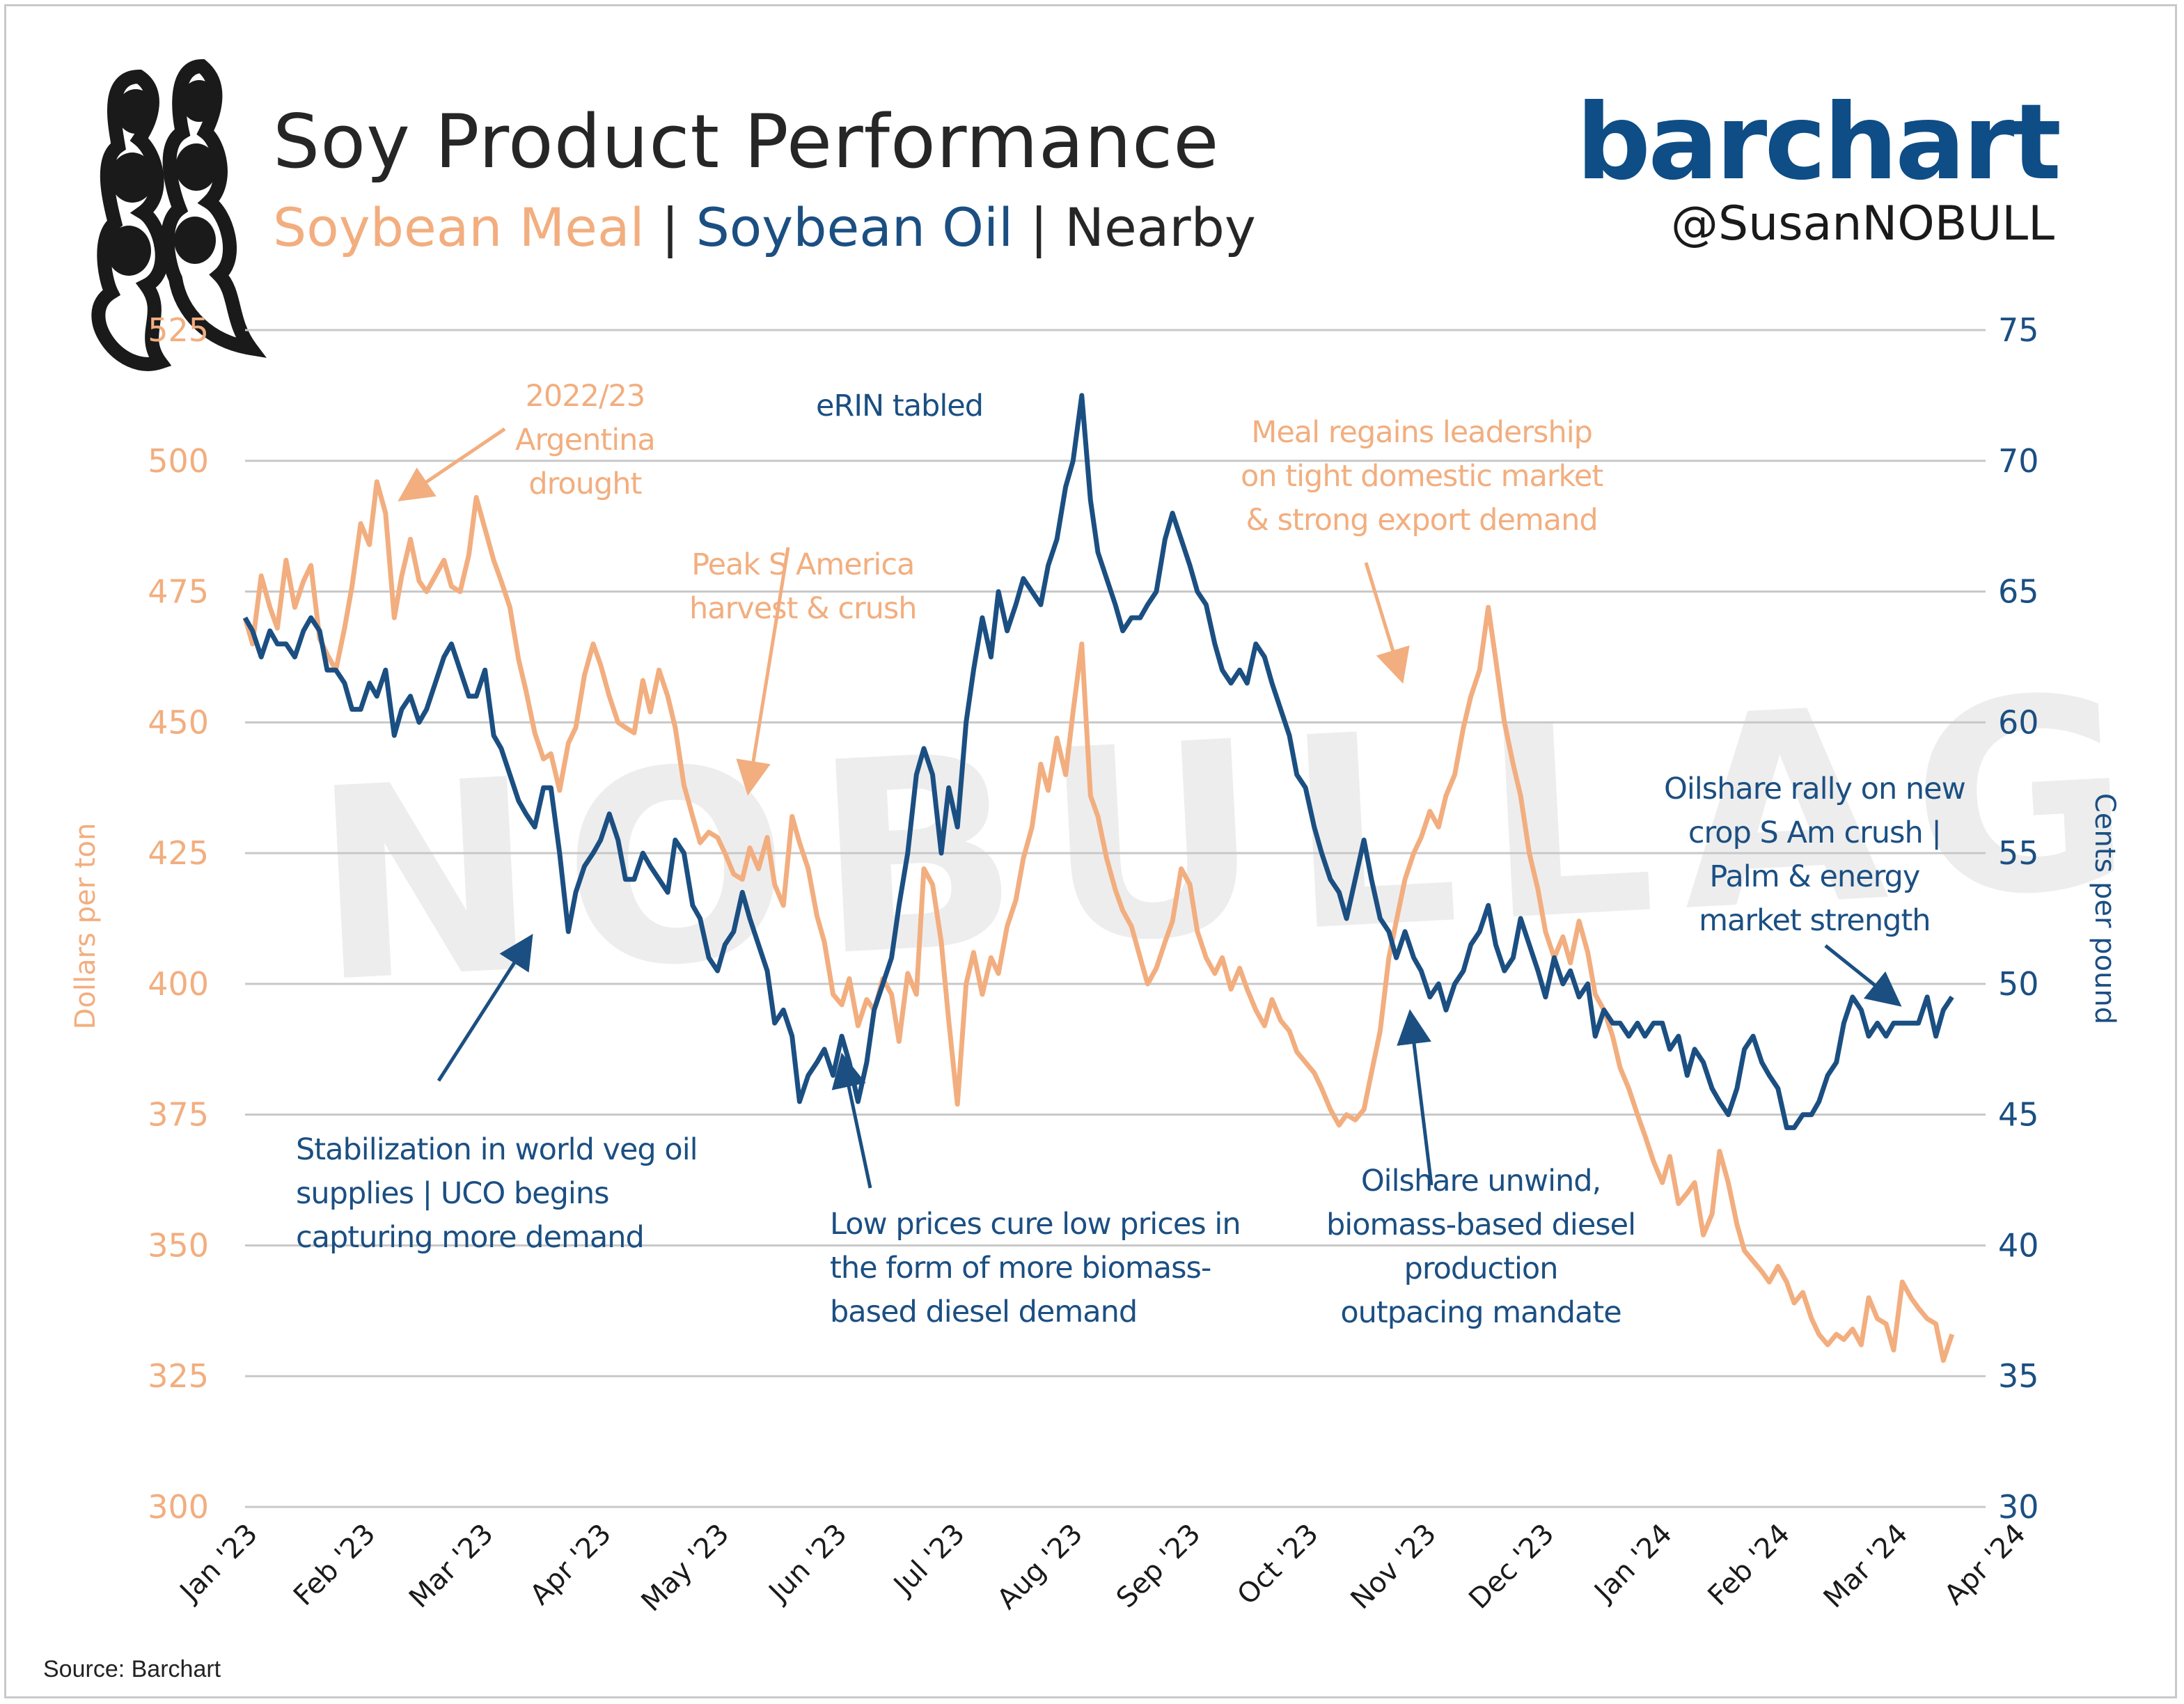  I want to click on y-axis-label-right: Cents per pound, so click(2105, 909).